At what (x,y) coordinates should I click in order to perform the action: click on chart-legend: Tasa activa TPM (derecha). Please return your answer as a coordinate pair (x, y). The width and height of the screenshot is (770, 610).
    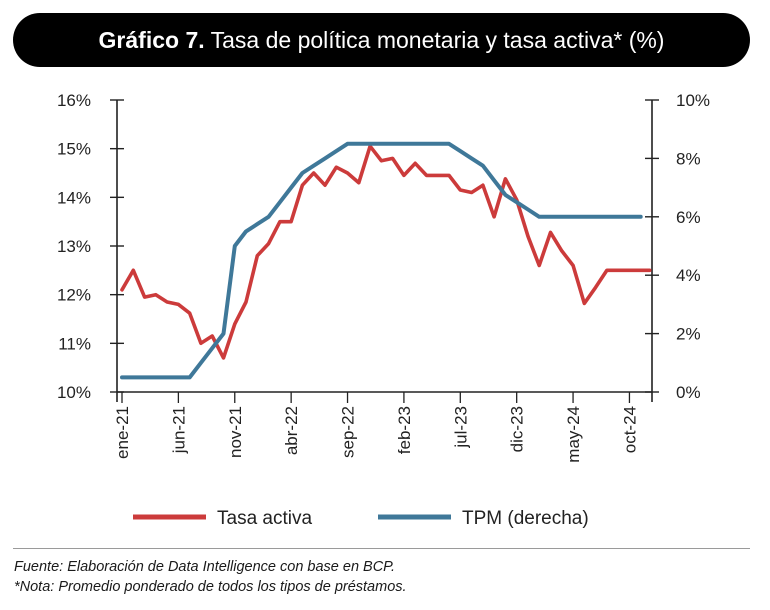
    Looking at the image, I should click on (361, 518).